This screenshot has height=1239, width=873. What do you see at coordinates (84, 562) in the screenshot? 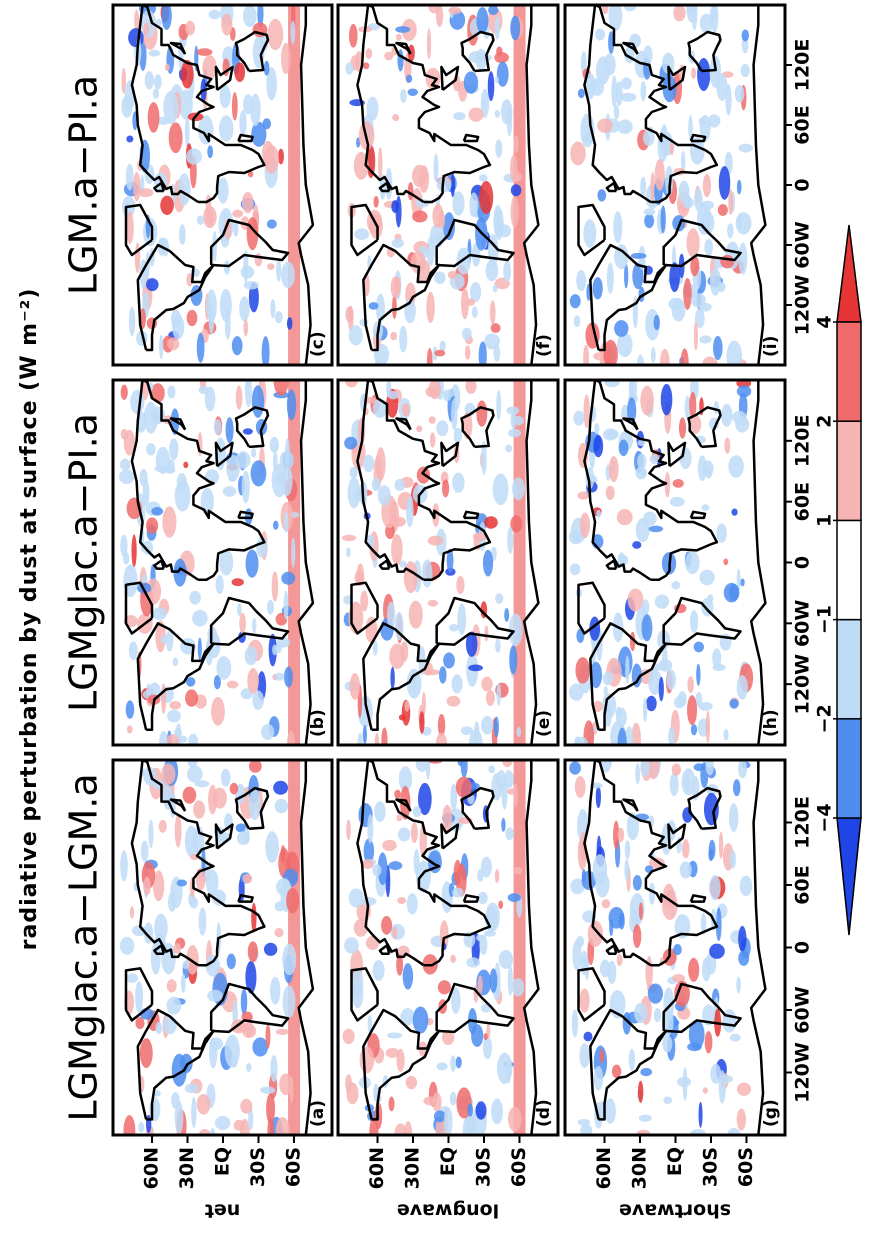
I see `column-title: LGMglac.a−PI.a` at bounding box center [84, 562].